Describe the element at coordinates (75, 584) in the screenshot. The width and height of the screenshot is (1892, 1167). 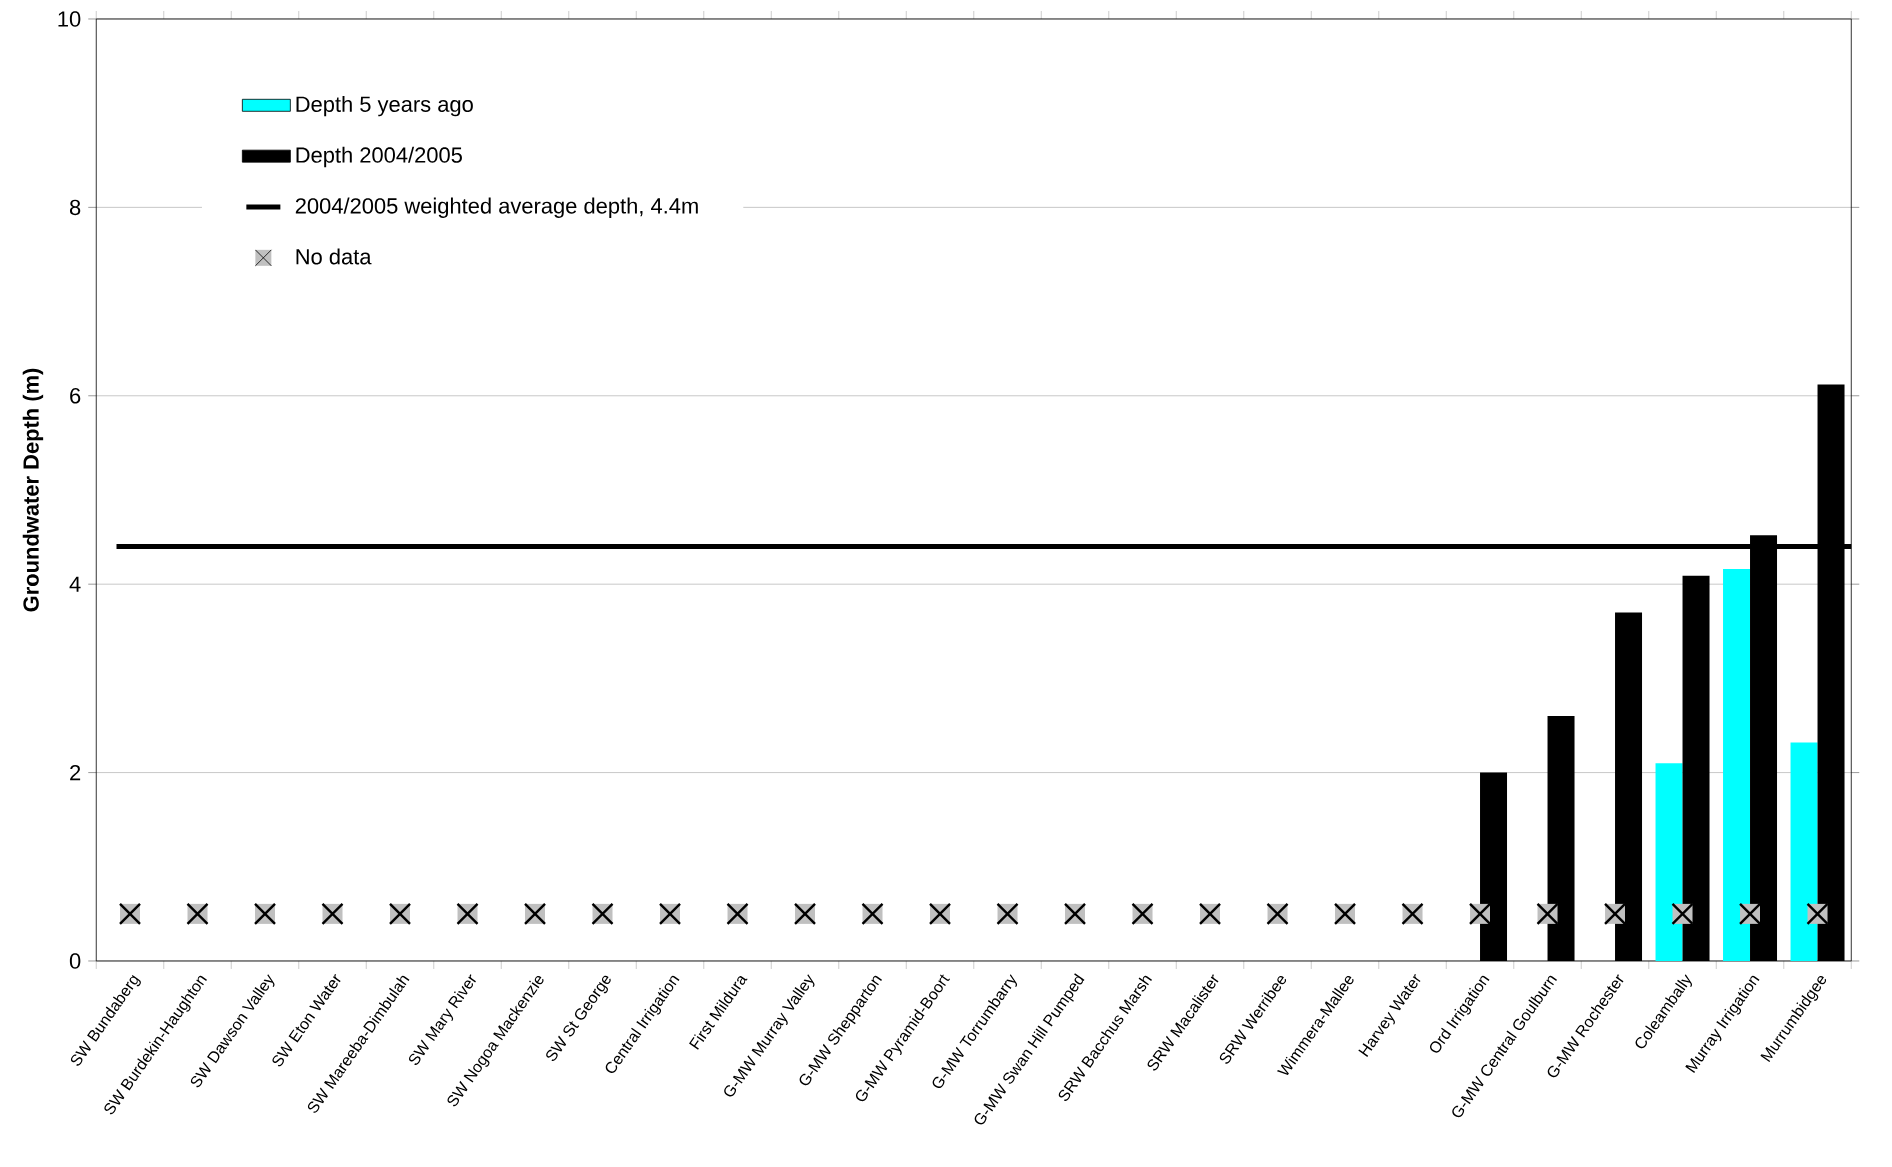
I see `y-tick-label: 4` at that location.